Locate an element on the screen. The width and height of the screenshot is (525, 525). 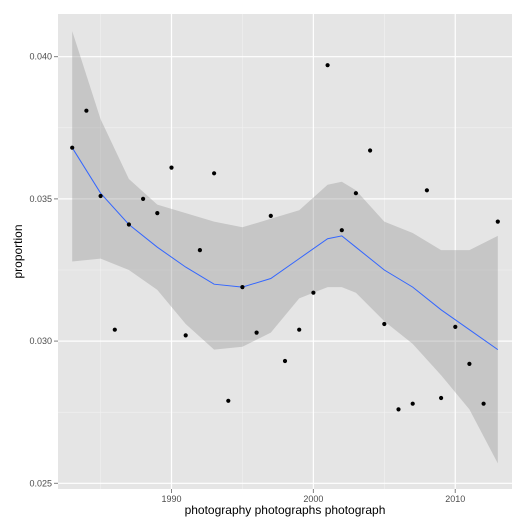
x-axis-ticks: 1990 2000 2010 is located at coordinates (313, 496).